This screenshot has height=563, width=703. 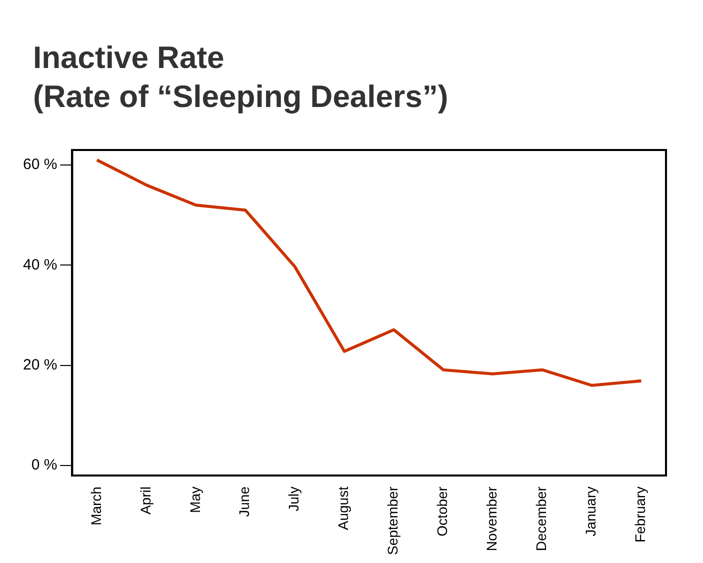 I want to click on x-tick-label: November, so click(x=492, y=519).